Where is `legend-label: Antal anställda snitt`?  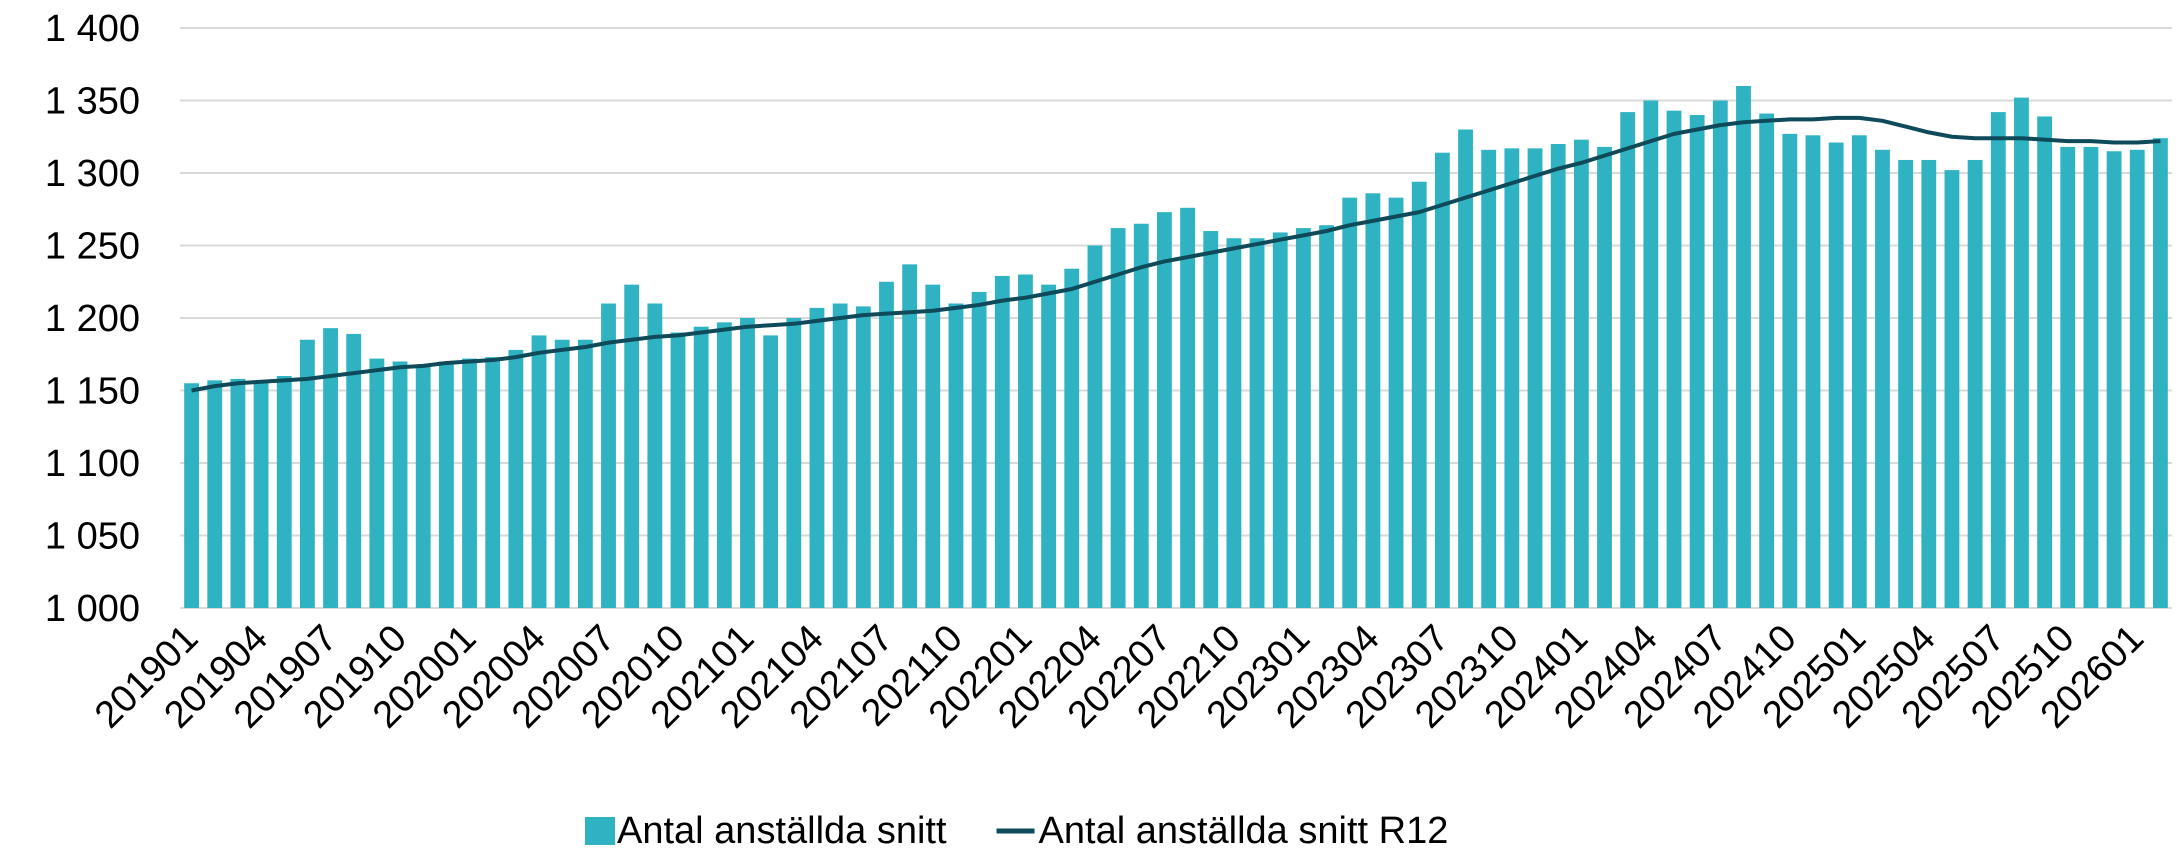 legend-label: Antal anställda snitt is located at coordinates (782, 831).